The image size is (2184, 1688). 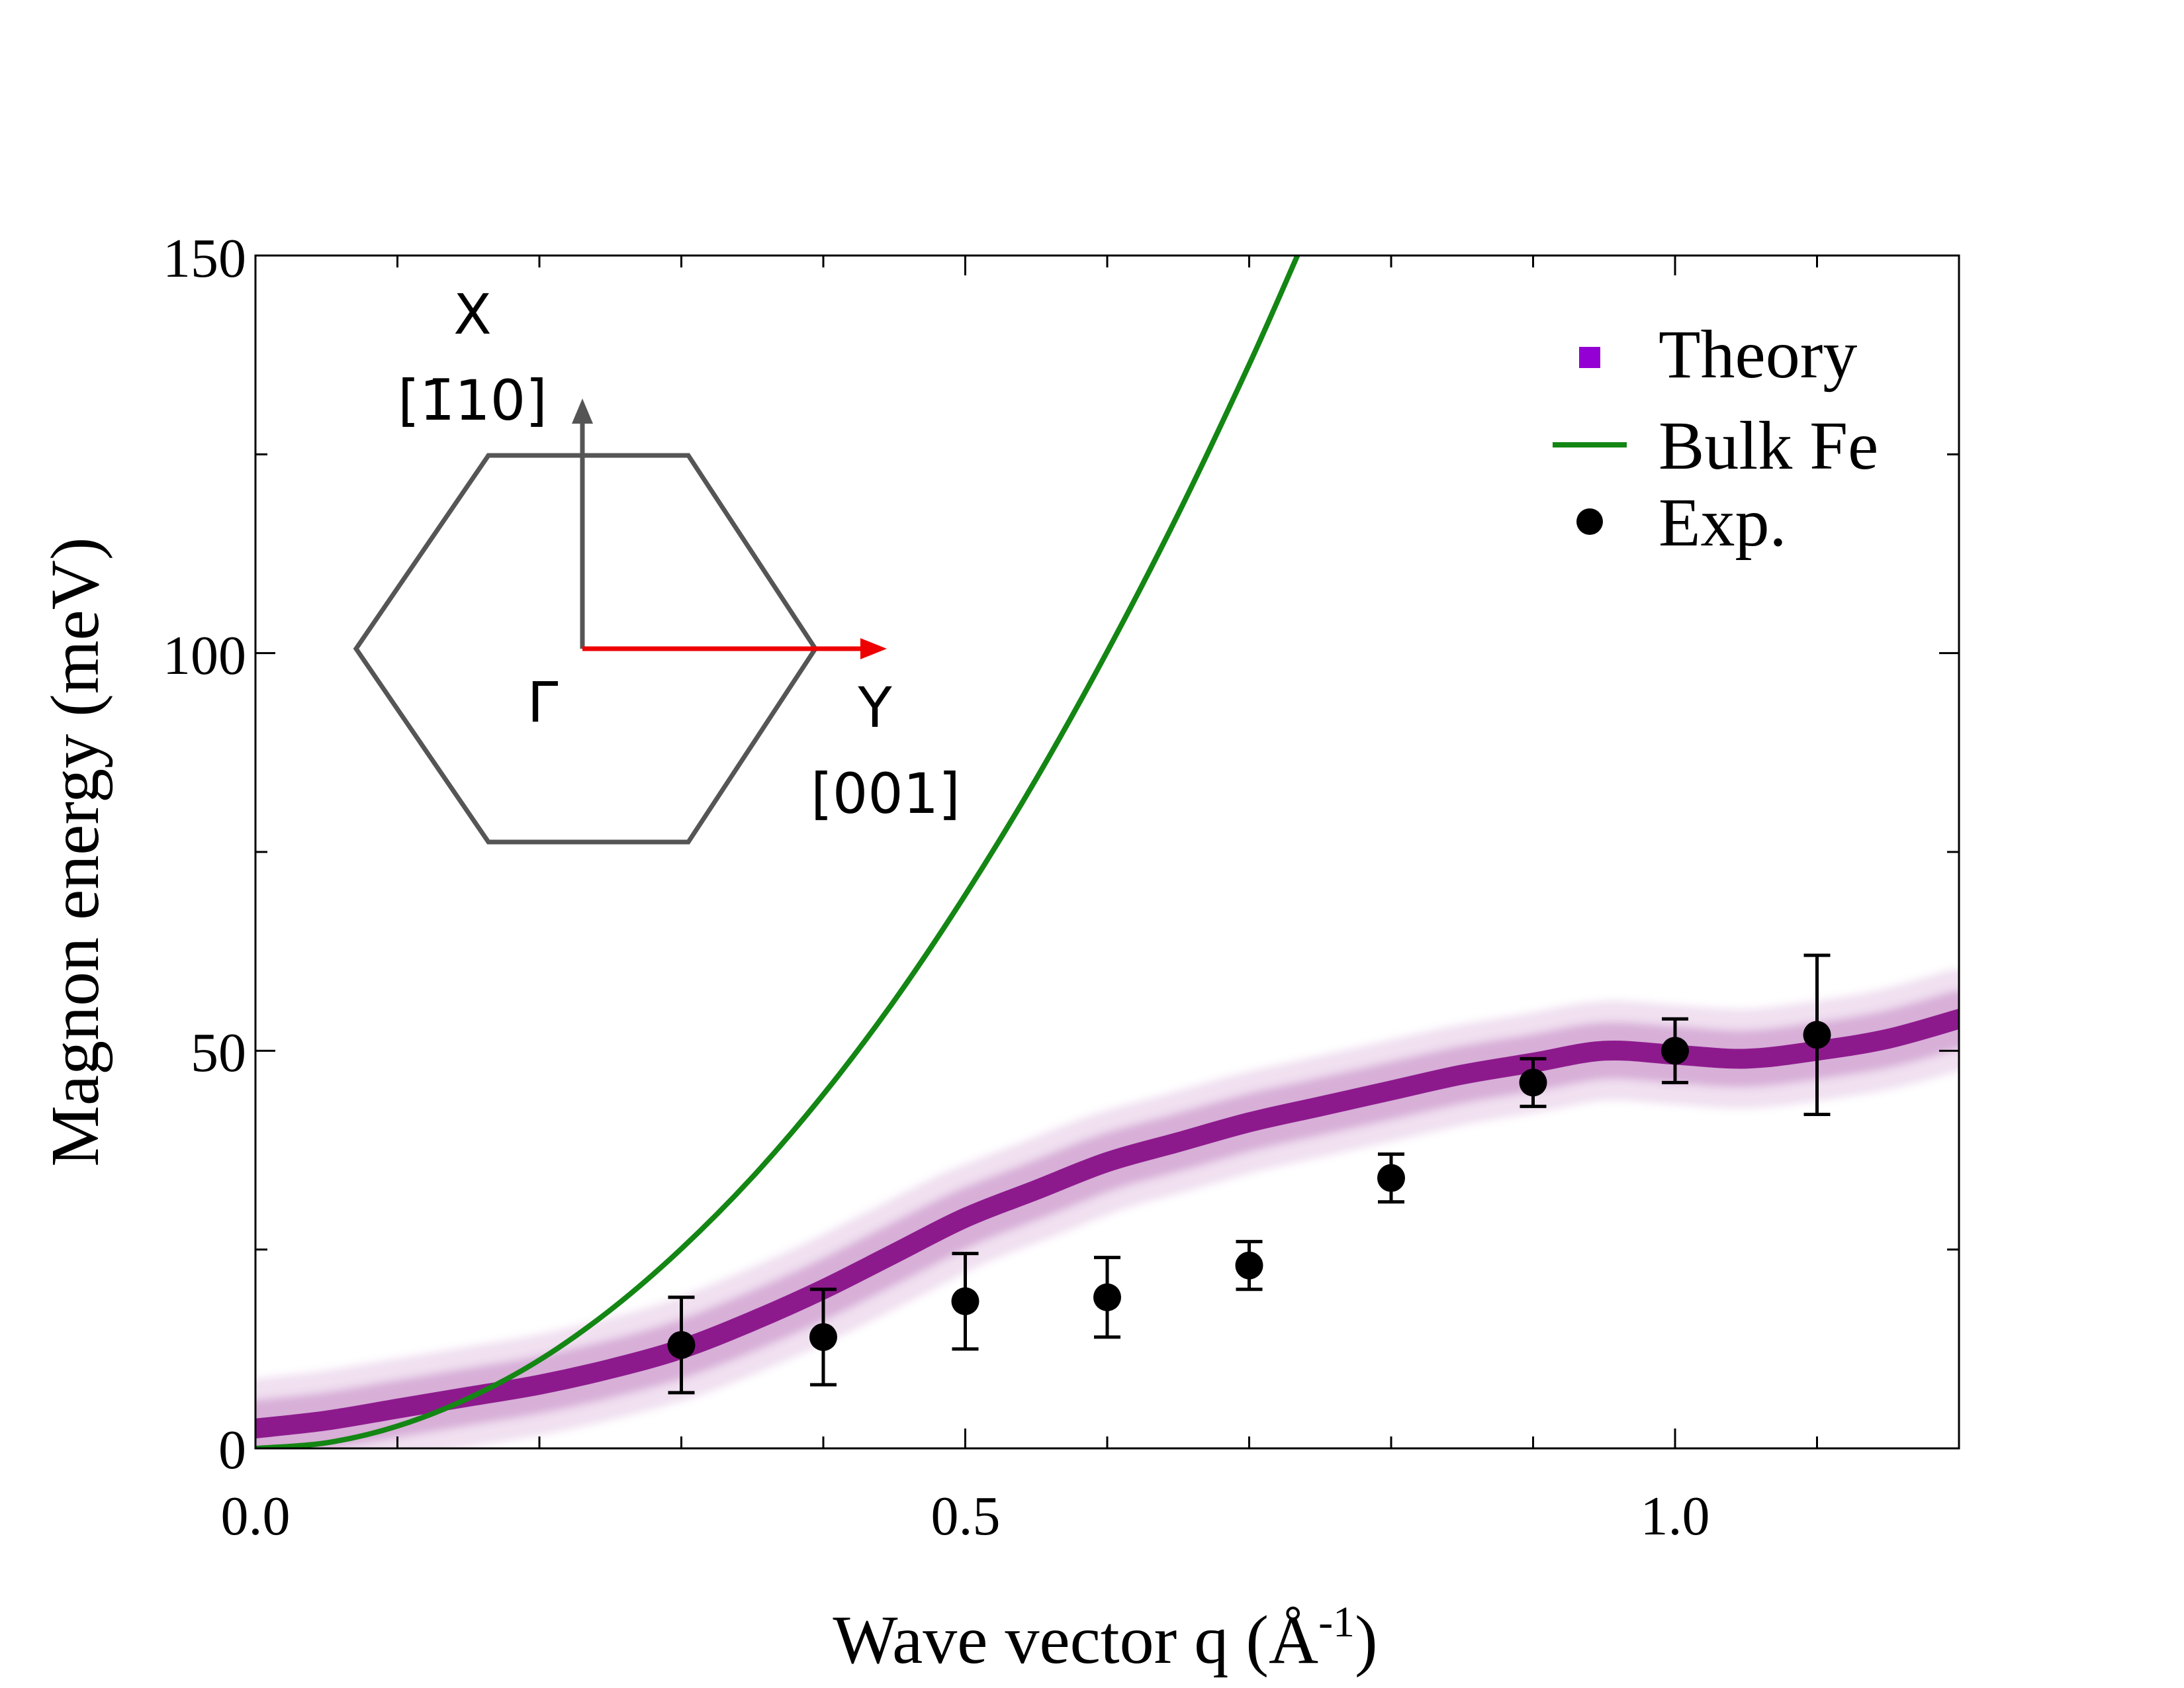 What do you see at coordinates (1249, 1174) in the screenshot?
I see `experimental-series` at bounding box center [1249, 1174].